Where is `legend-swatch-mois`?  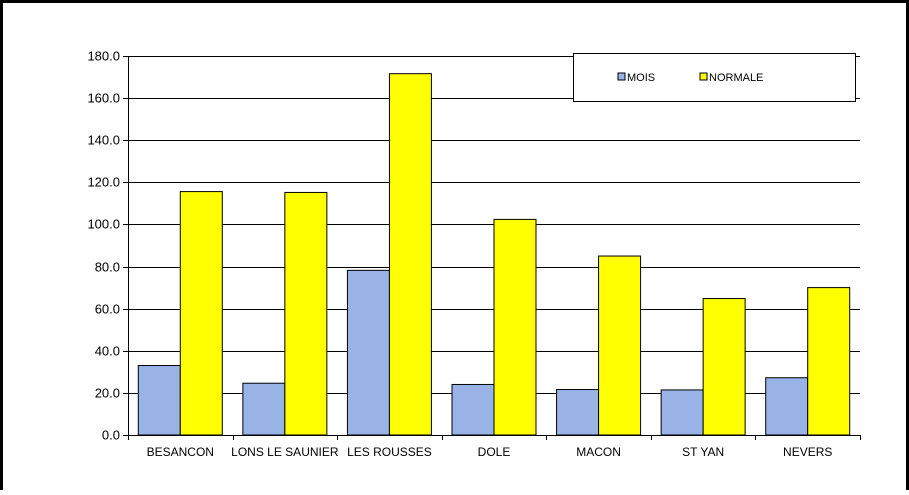 legend-swatch-mois is located at coordinates (621, 76).